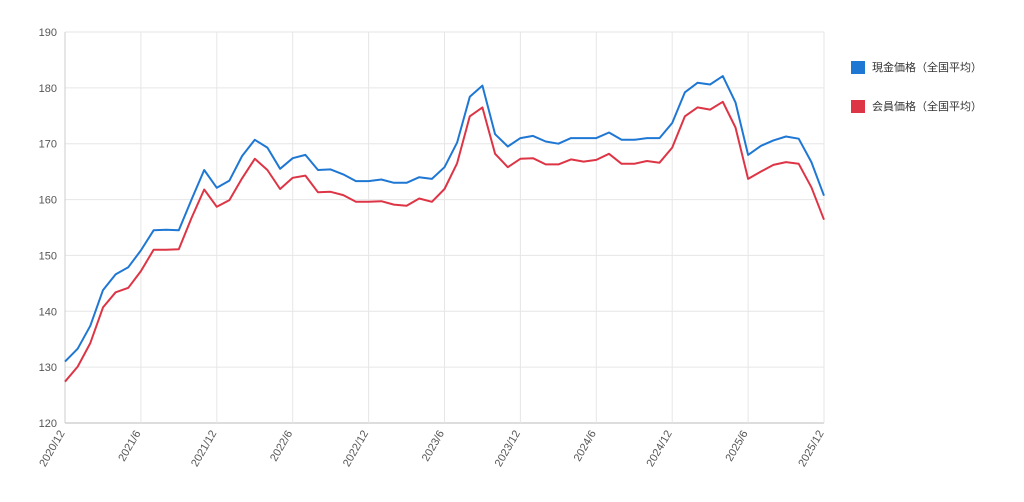 This screenshot has height=502, width=1024. I want to click on y-tick-label: 140, so click(48, 312).